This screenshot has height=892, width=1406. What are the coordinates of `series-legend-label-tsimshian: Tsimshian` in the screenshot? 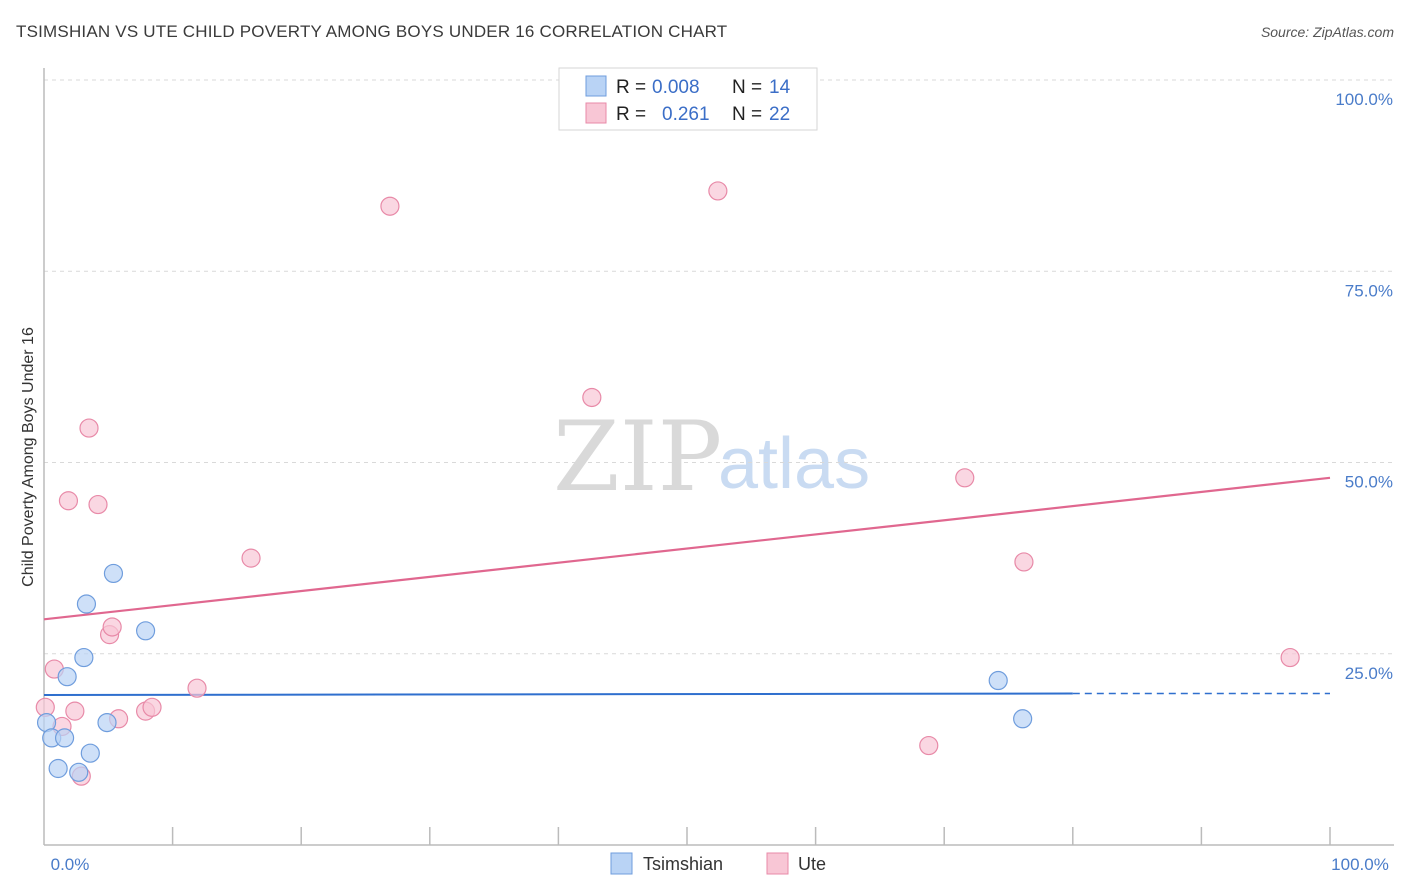 It's located at (683, 864).